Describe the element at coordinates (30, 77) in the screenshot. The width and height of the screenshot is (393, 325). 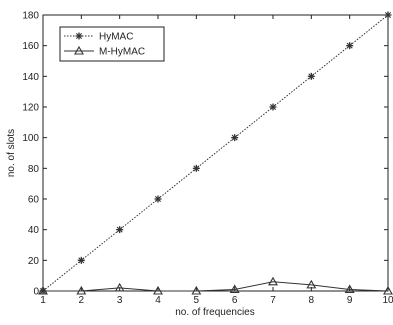
I see `y-tick-label: 140` at that location.